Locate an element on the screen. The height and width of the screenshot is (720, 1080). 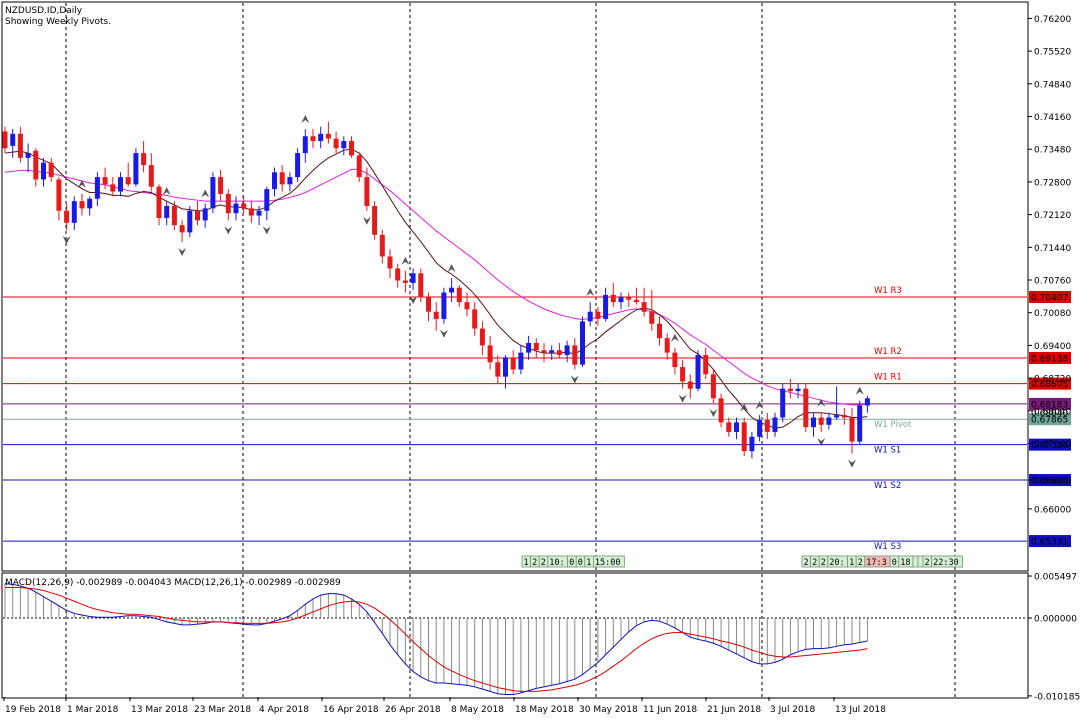
date-tick-label: 18 May 2018 is located at coordinates (544, 710).